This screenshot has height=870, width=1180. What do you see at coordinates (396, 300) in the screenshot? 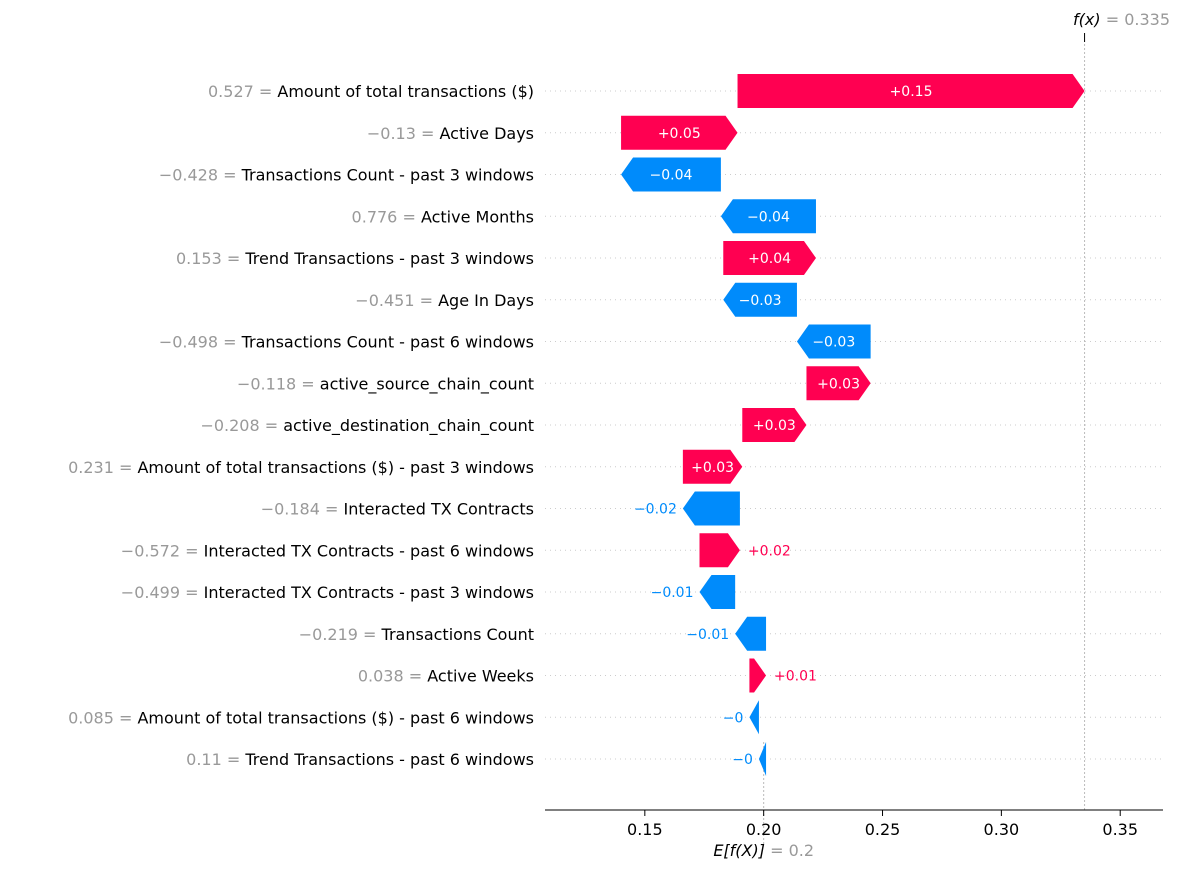
I see `feature-value: −0.451 =` at bounding box center [396, 300].